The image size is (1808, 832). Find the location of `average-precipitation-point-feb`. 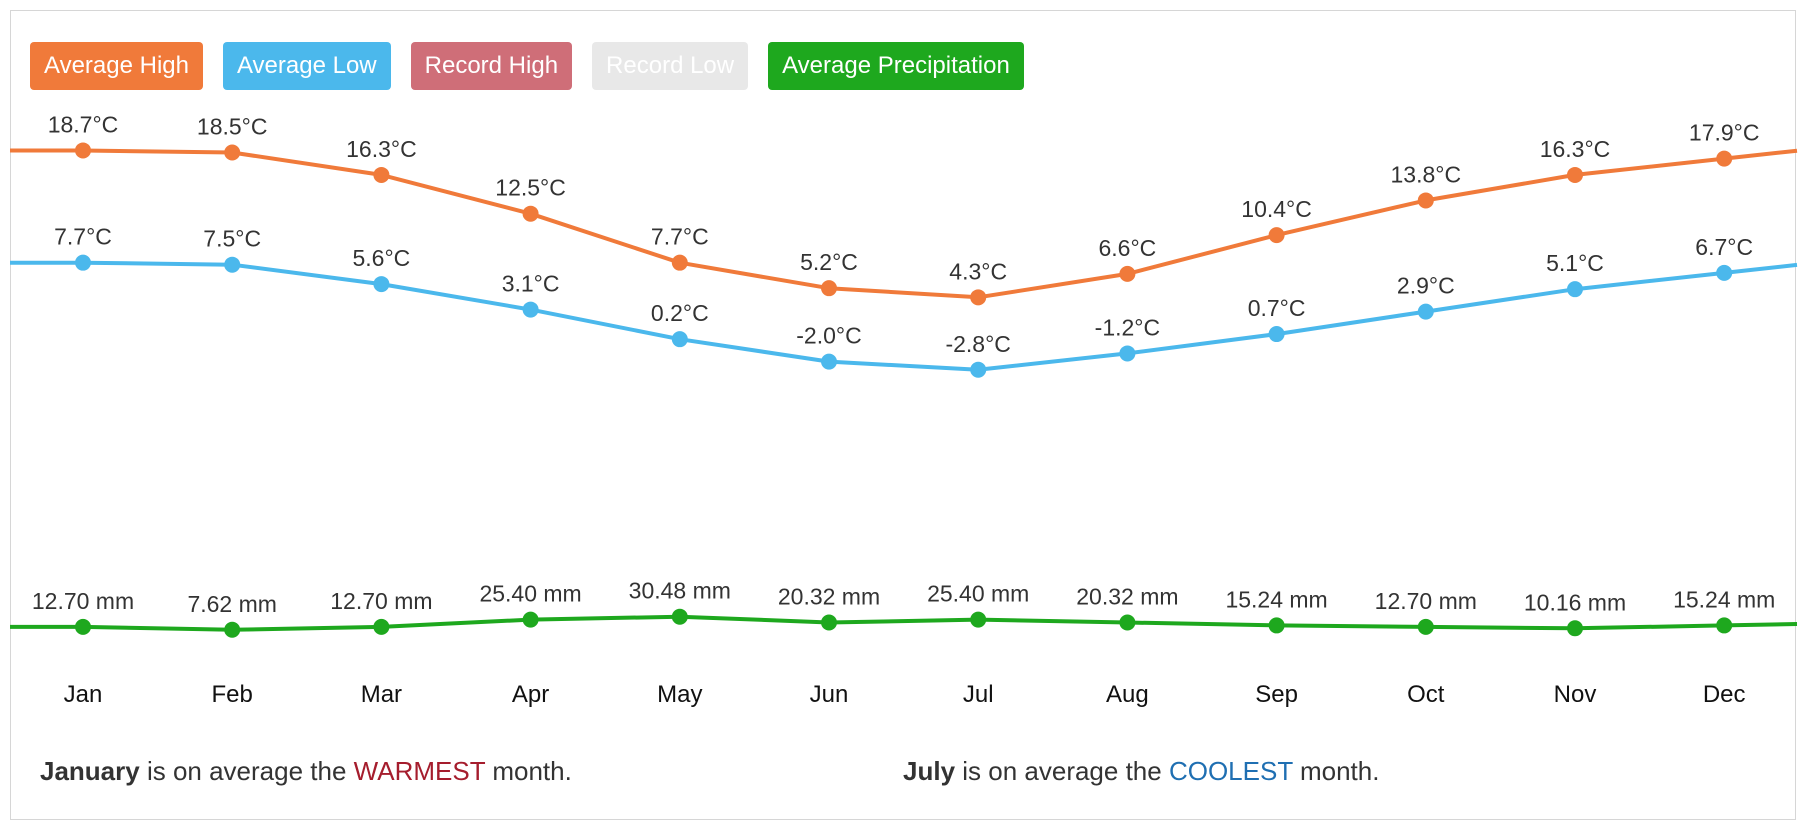

average-precipitation-point-feb is located at coordinates (232, 629).